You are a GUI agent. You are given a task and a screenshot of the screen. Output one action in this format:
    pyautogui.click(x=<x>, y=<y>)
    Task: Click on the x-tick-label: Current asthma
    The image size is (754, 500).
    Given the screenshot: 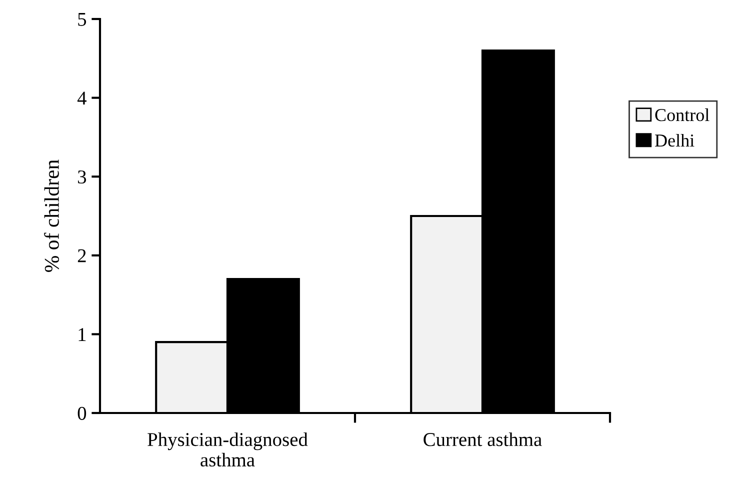 What is the action you would take?
    pyautogui.click(x=483, y=439)
    